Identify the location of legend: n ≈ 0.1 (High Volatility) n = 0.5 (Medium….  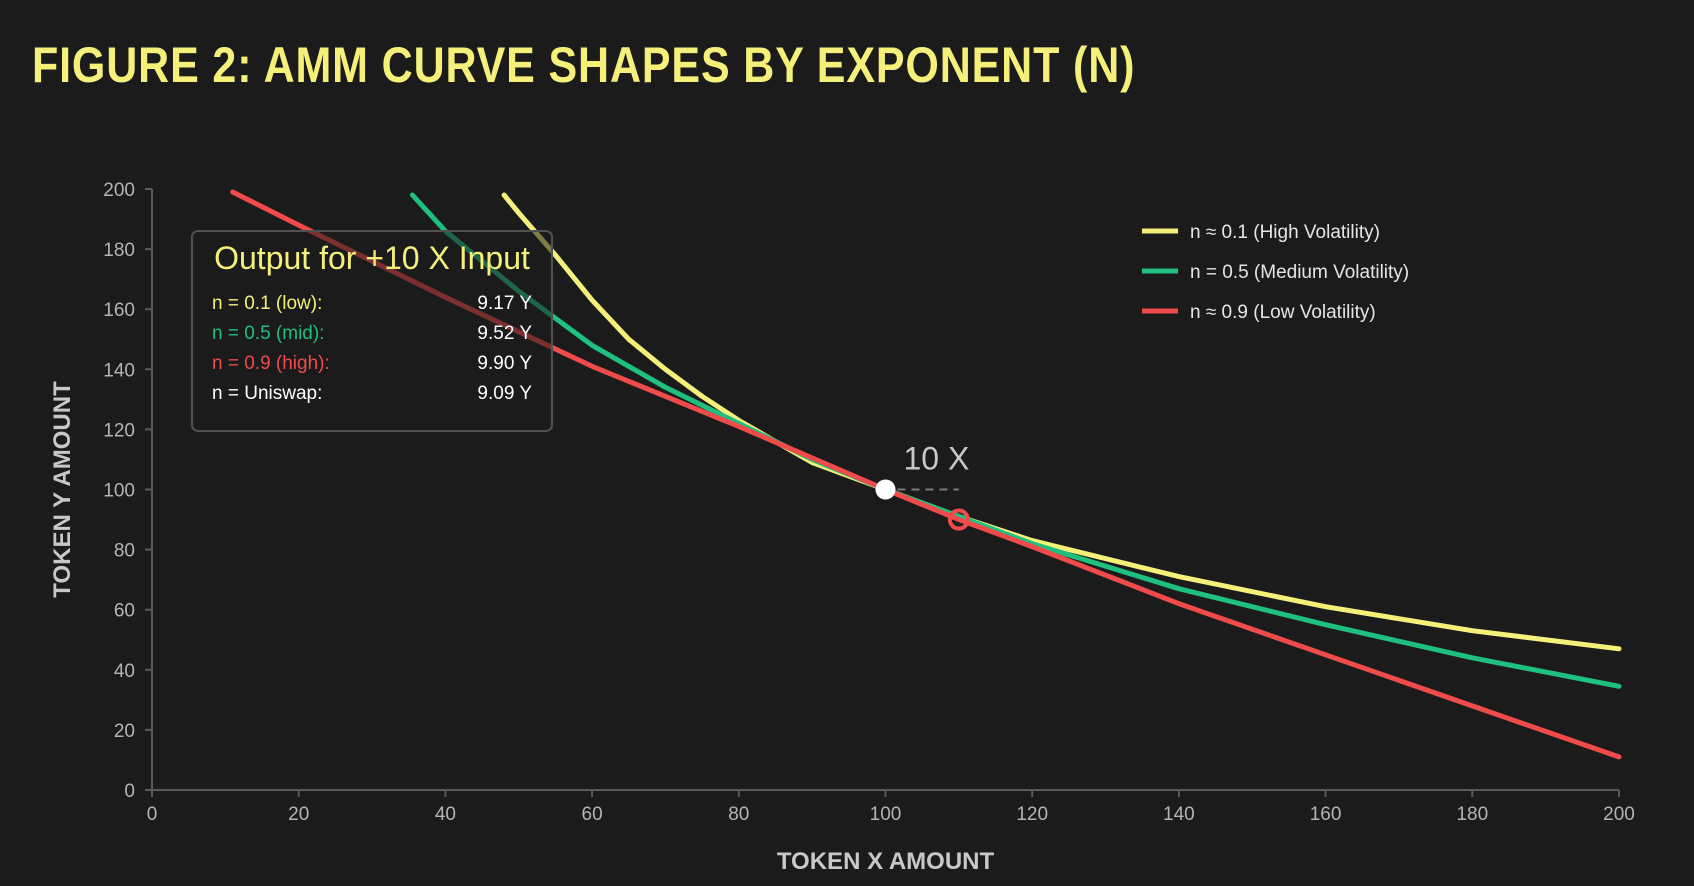
(1275, 272).